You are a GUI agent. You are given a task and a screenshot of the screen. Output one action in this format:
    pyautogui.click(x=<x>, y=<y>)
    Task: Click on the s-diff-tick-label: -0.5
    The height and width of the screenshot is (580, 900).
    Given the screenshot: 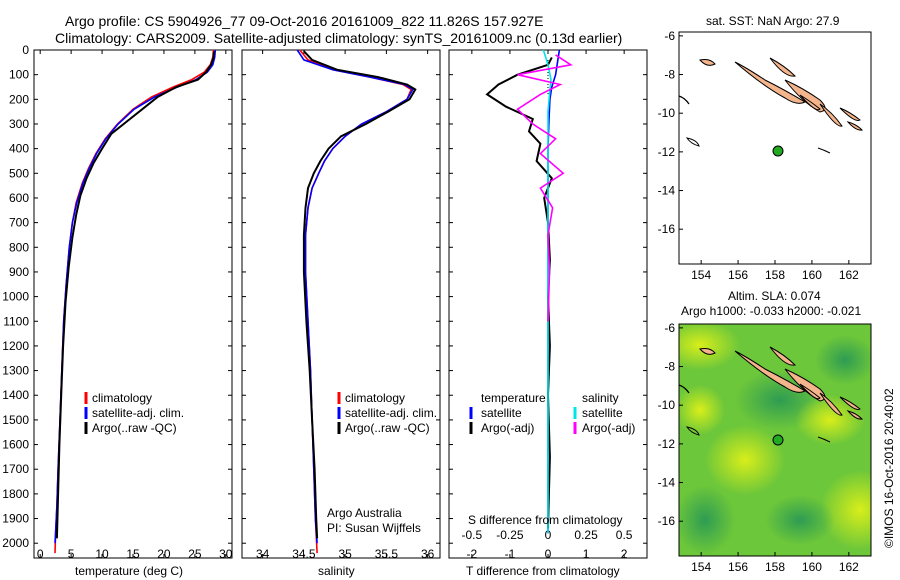 What is the action you would take?
    pyautogui.click(x=472, y=535)
    